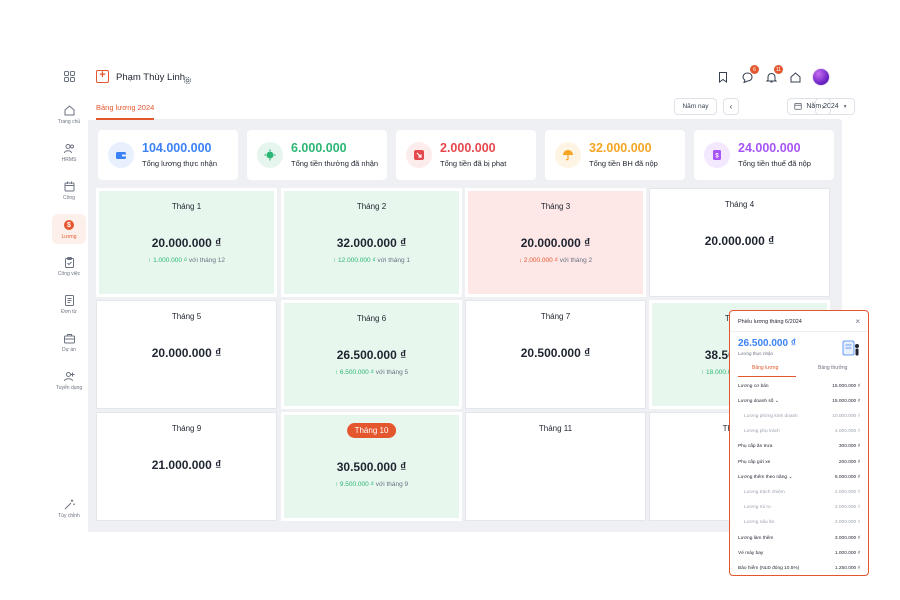 The height and width of the screenshot is (600, 900). I want to click on user-avatar, so click(821, 77).